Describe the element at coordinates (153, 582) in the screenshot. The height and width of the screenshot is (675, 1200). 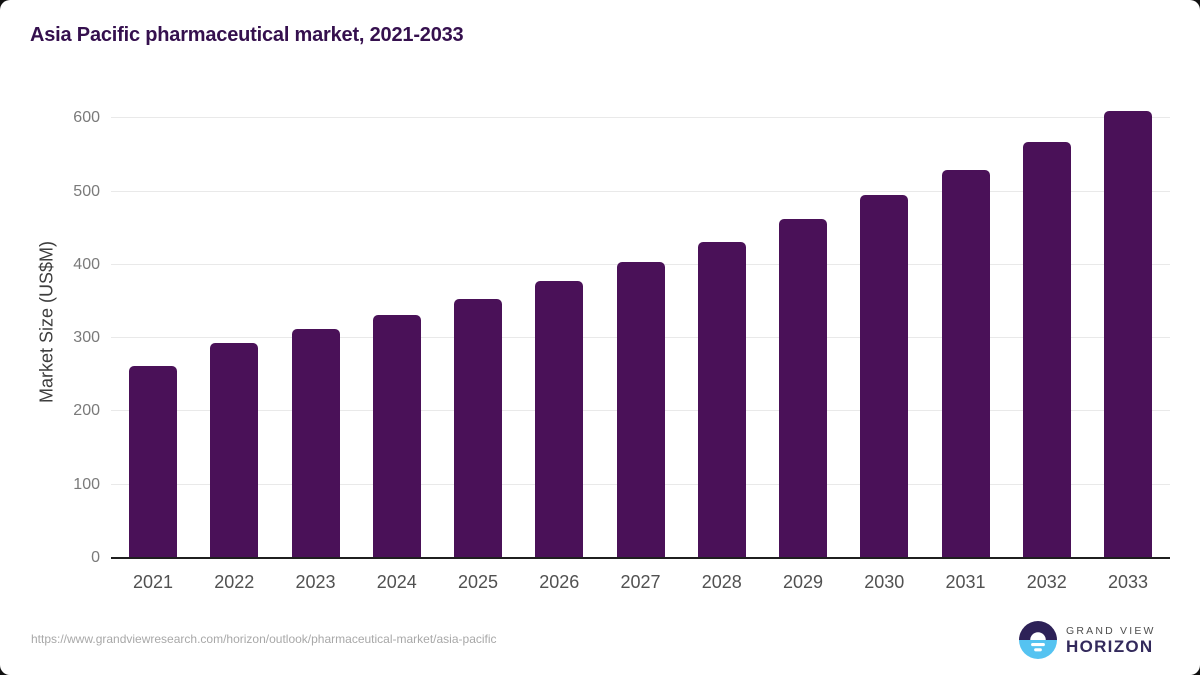
I see `x-tick-label-2021: 2021` at that location.